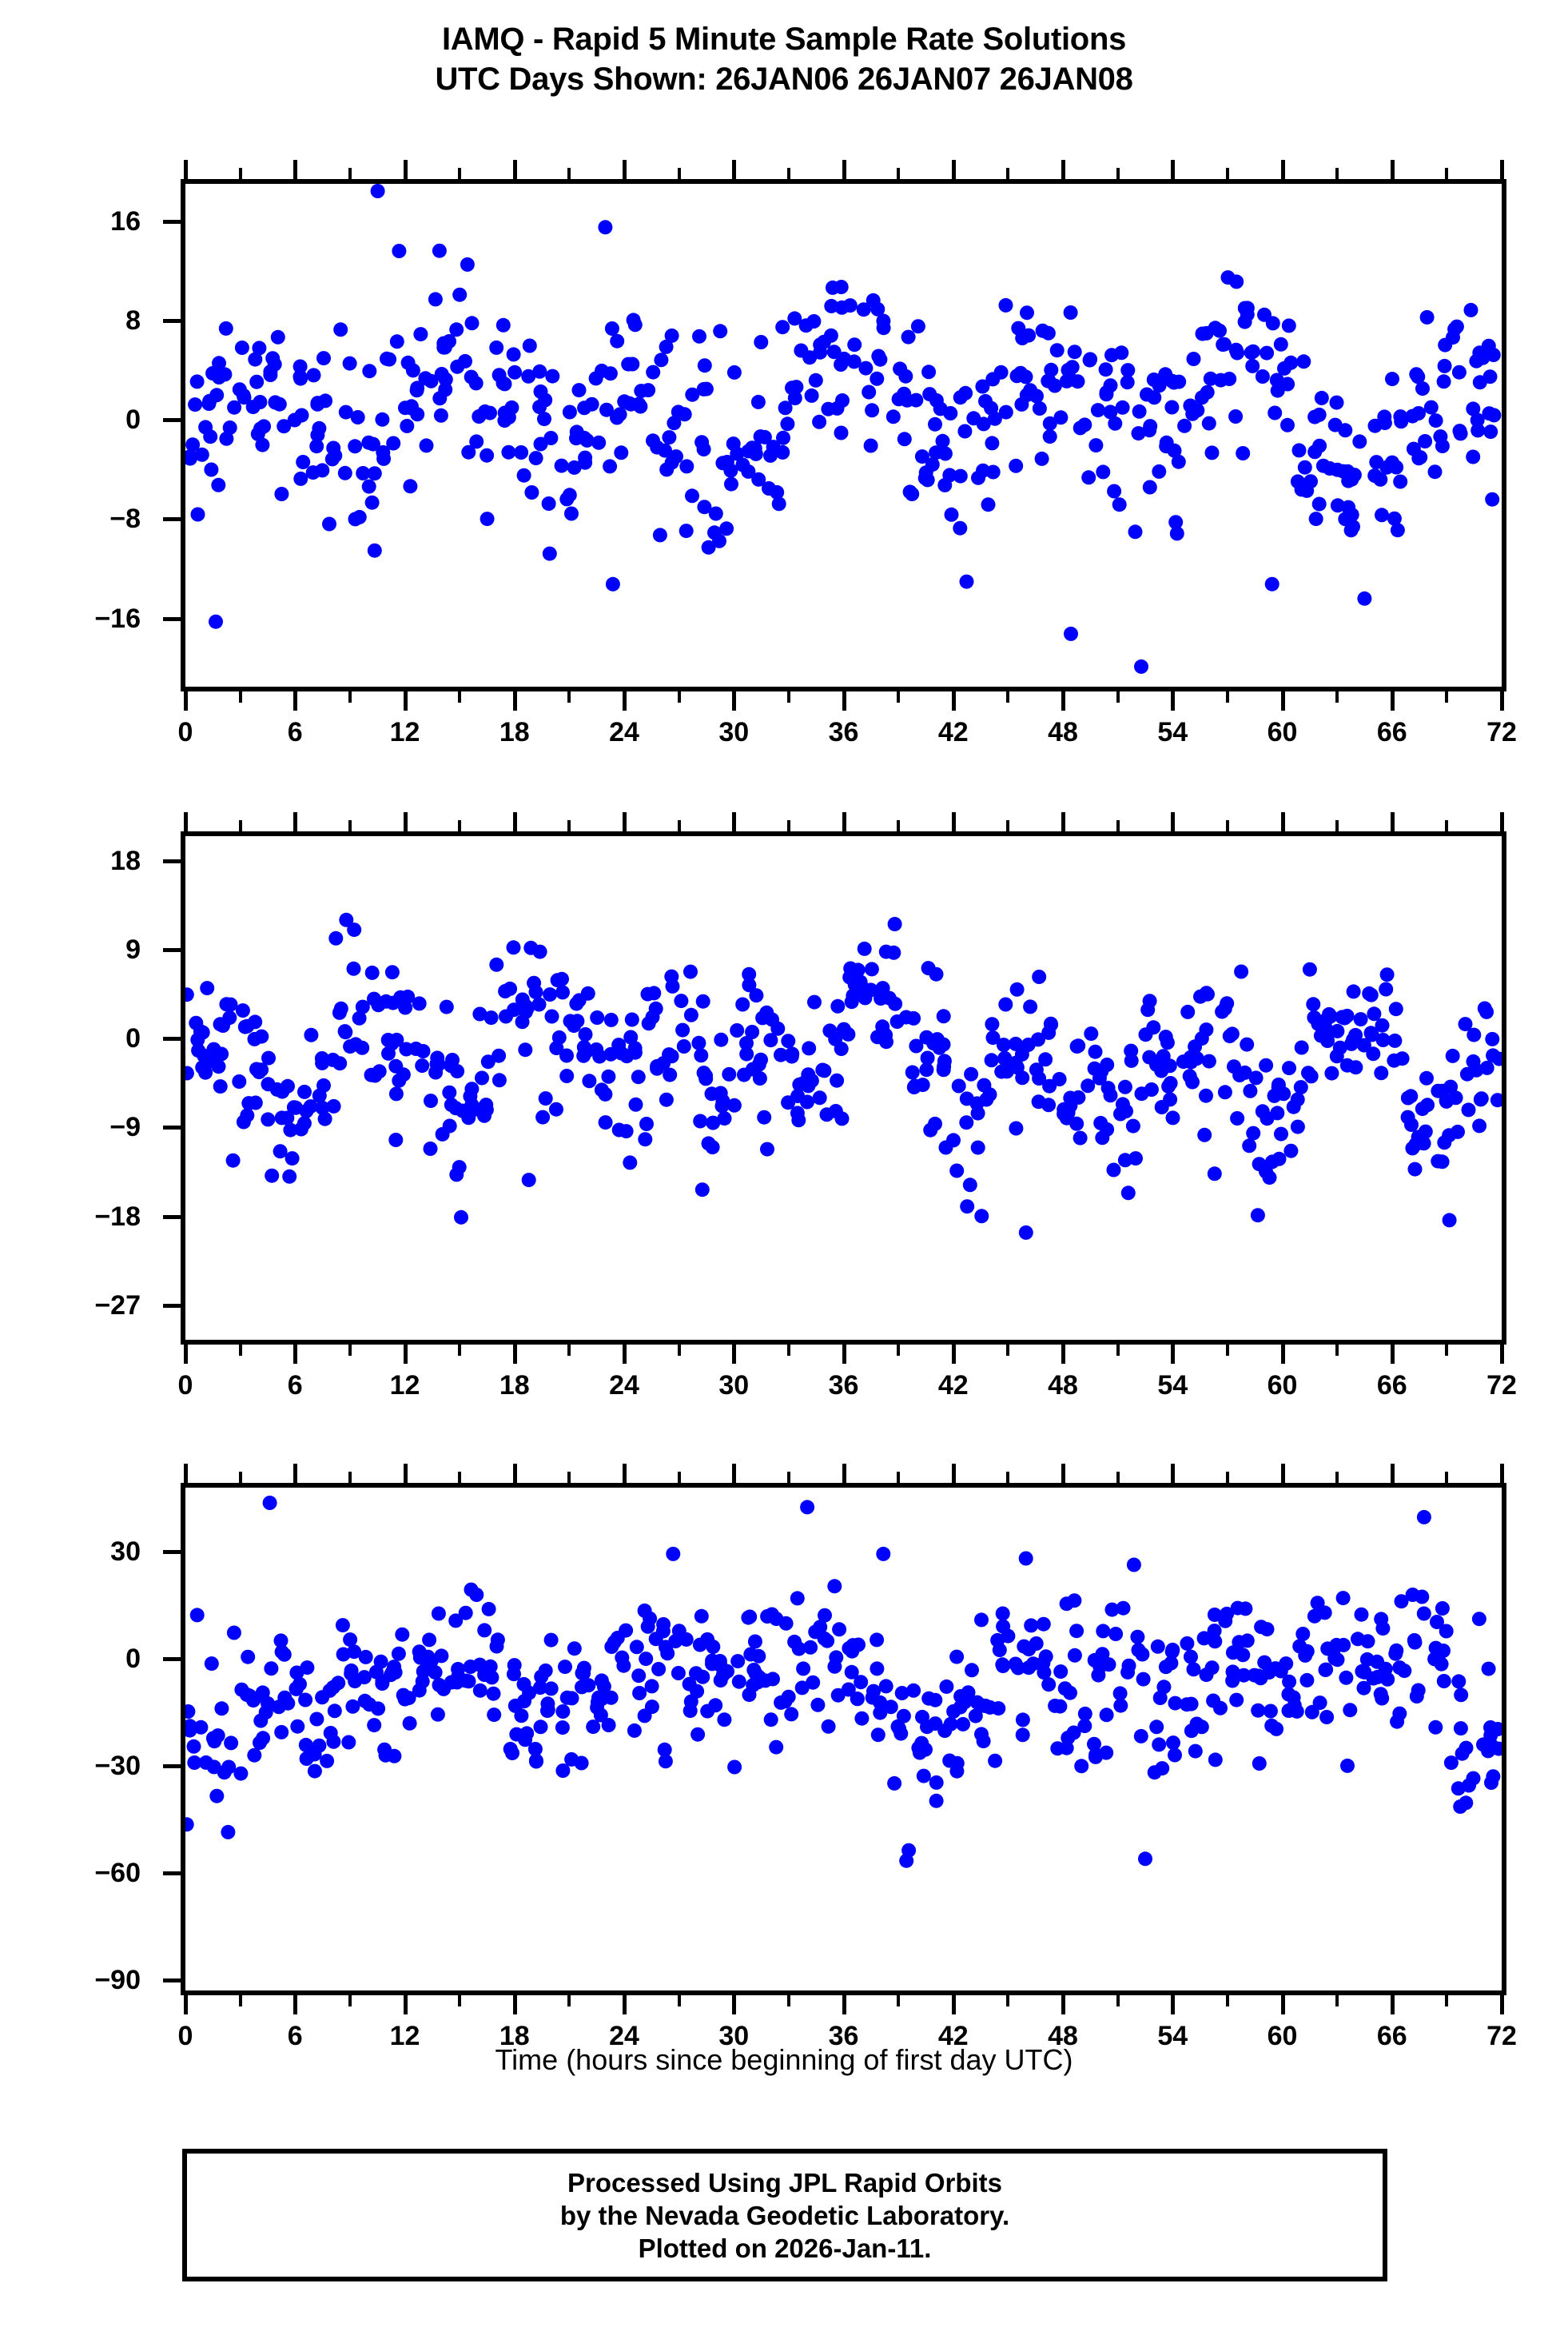  Describe the element at coordinates (125, 519) in the screenshot. I see `y-tick-label: −8` at that location.